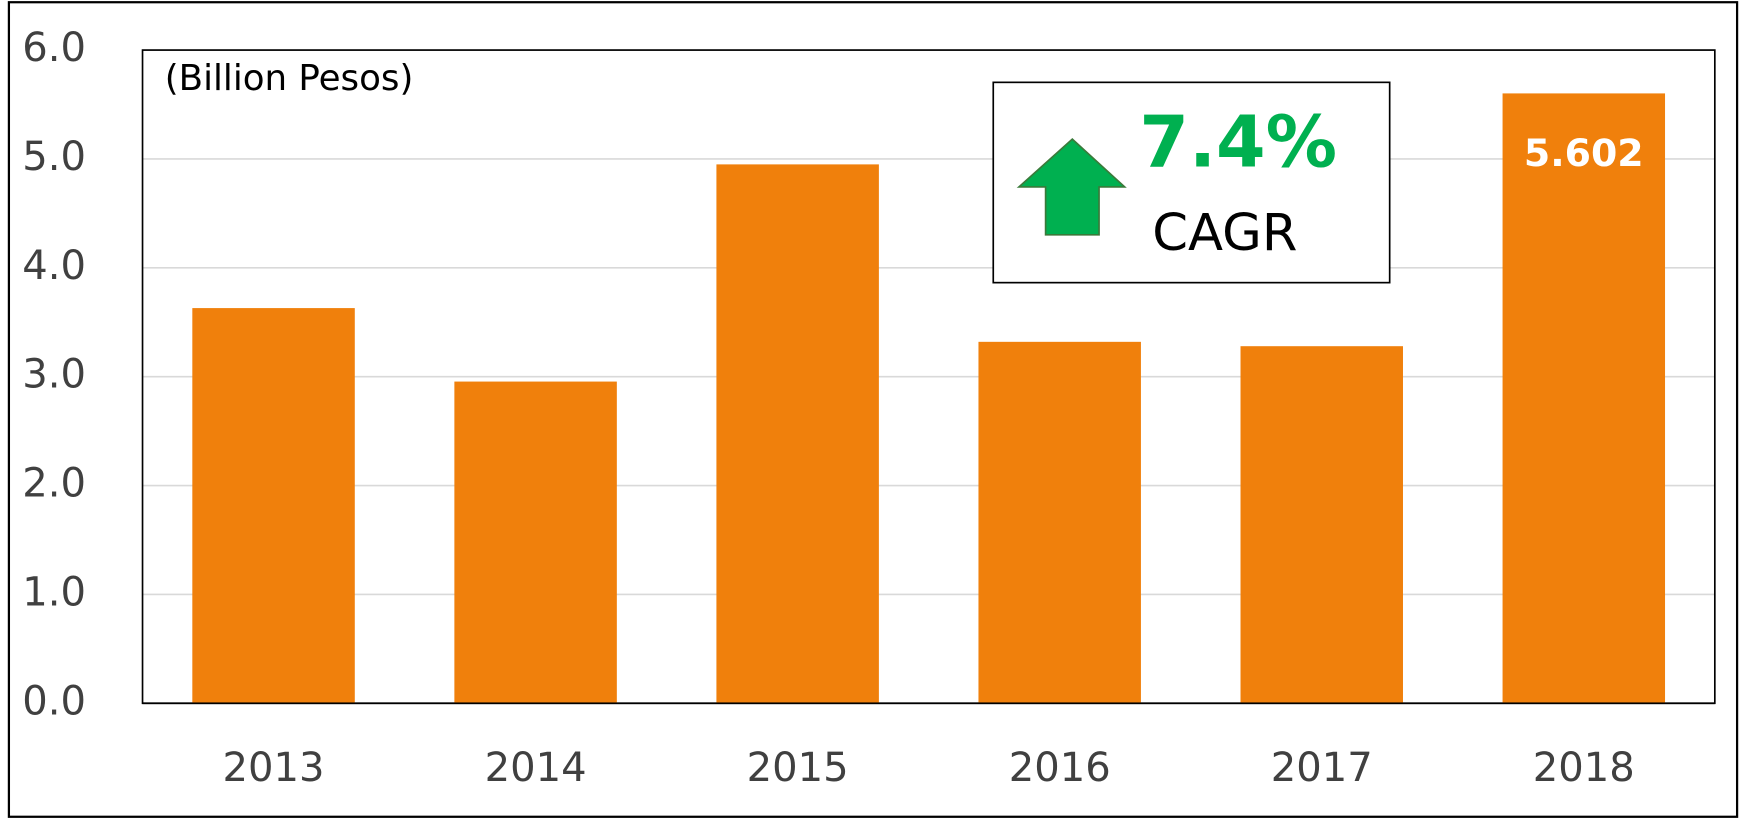  What do you see at coordinates (1060, 768) in the screenshot?
I see `x-tick-label: 2016` at bounding box center [1060, 768].